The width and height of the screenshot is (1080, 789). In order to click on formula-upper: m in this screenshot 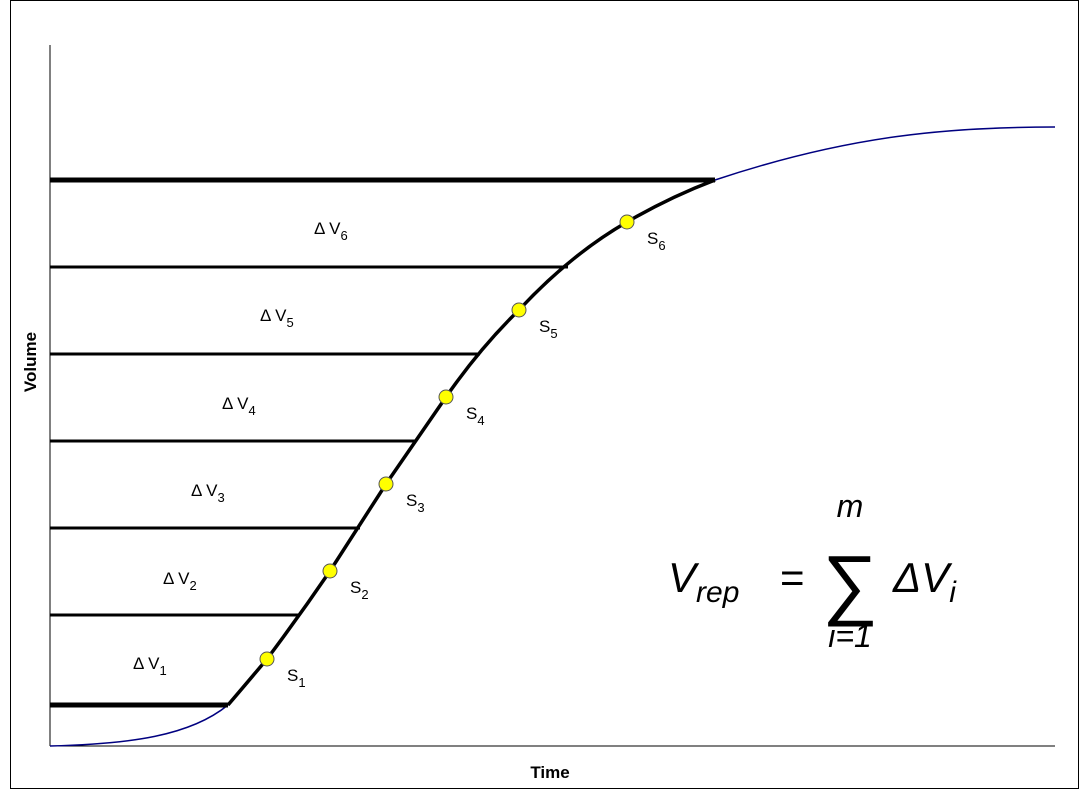, I will do `click(850, 506)`.